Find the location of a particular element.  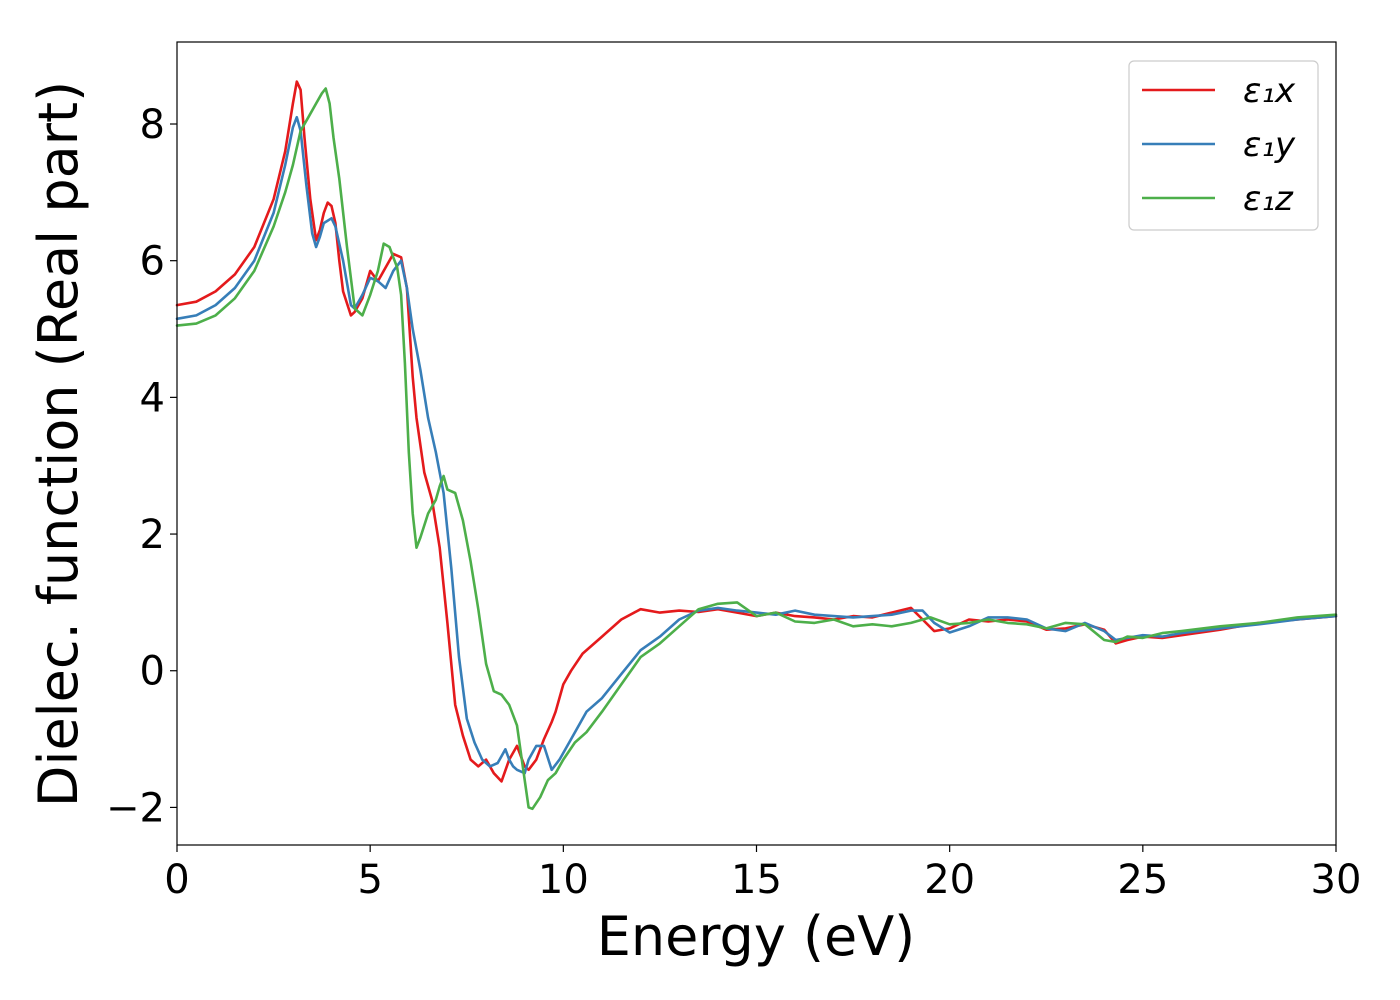

y-tick-label: 4 is located at coordinates (152, 398).